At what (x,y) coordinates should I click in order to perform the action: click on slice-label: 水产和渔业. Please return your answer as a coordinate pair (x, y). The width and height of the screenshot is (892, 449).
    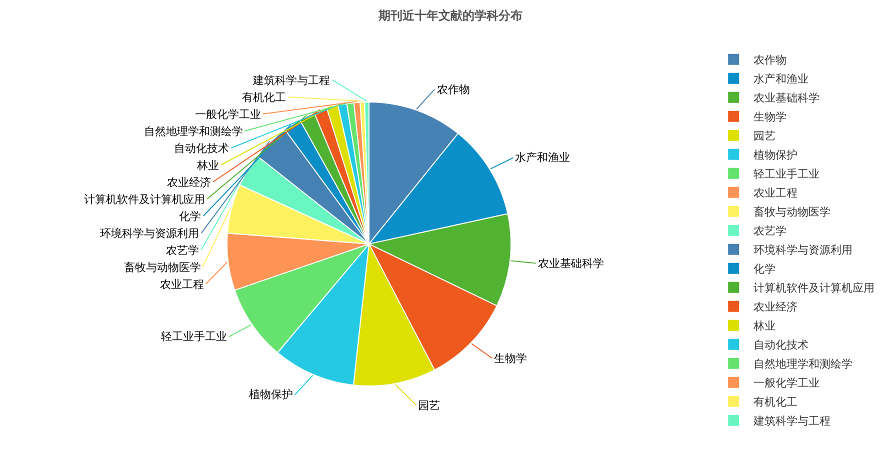
    Looking at the image, I should click on (542, 157).